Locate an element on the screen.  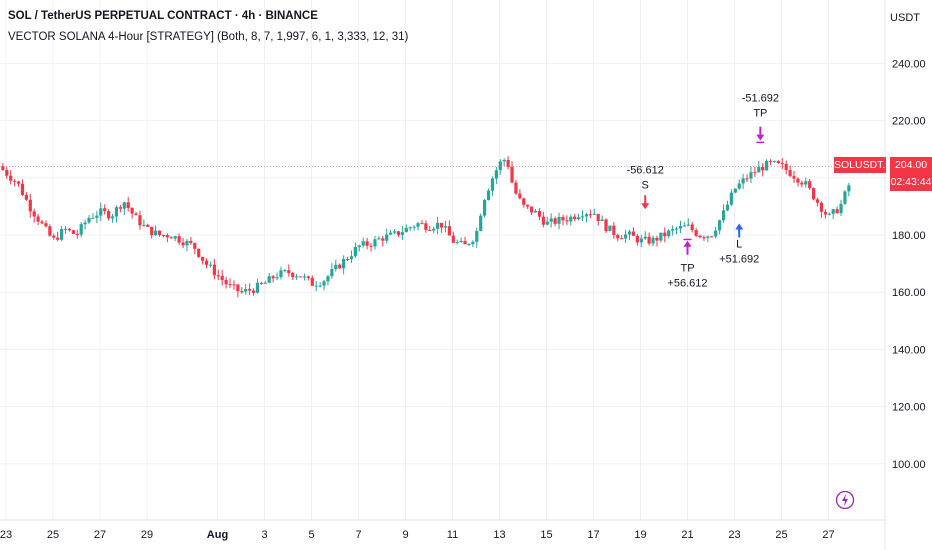
lightning-icon is located at coordinates (845, 500).